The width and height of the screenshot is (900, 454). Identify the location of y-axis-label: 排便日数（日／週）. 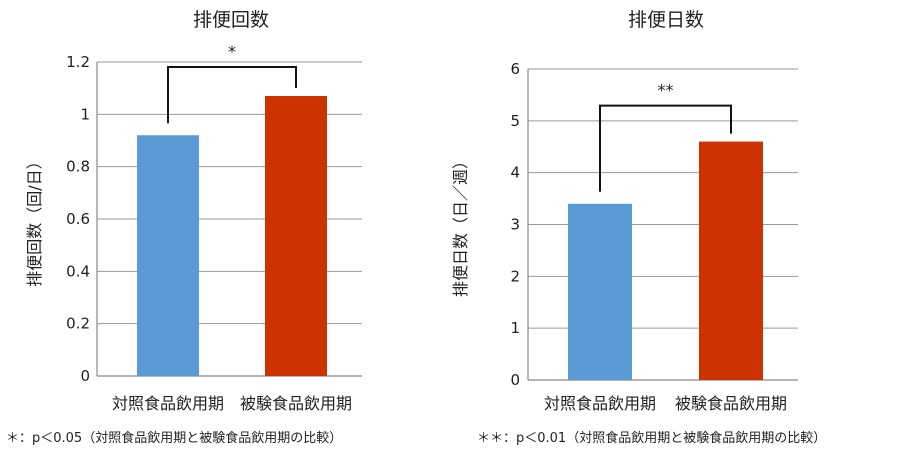
(460, 225).